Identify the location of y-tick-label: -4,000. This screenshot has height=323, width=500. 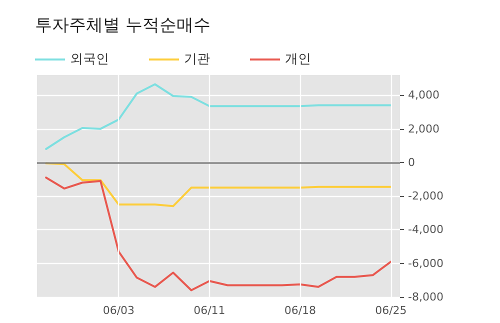
(426, 229).